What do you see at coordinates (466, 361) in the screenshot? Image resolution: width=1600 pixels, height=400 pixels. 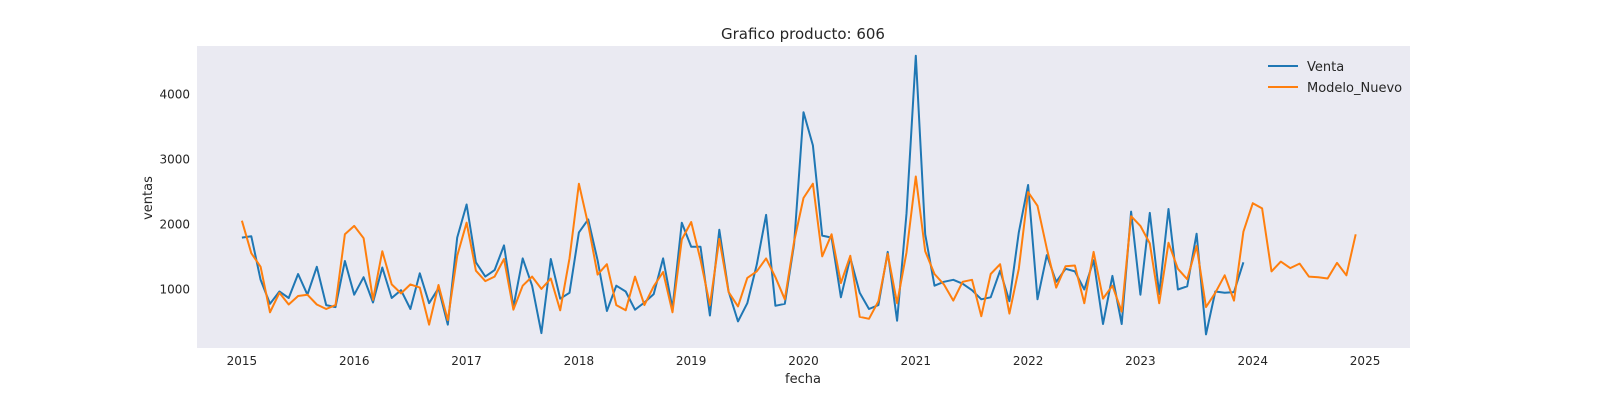 I see `x-tick-label: 2017` at bounding box center [466, 361].